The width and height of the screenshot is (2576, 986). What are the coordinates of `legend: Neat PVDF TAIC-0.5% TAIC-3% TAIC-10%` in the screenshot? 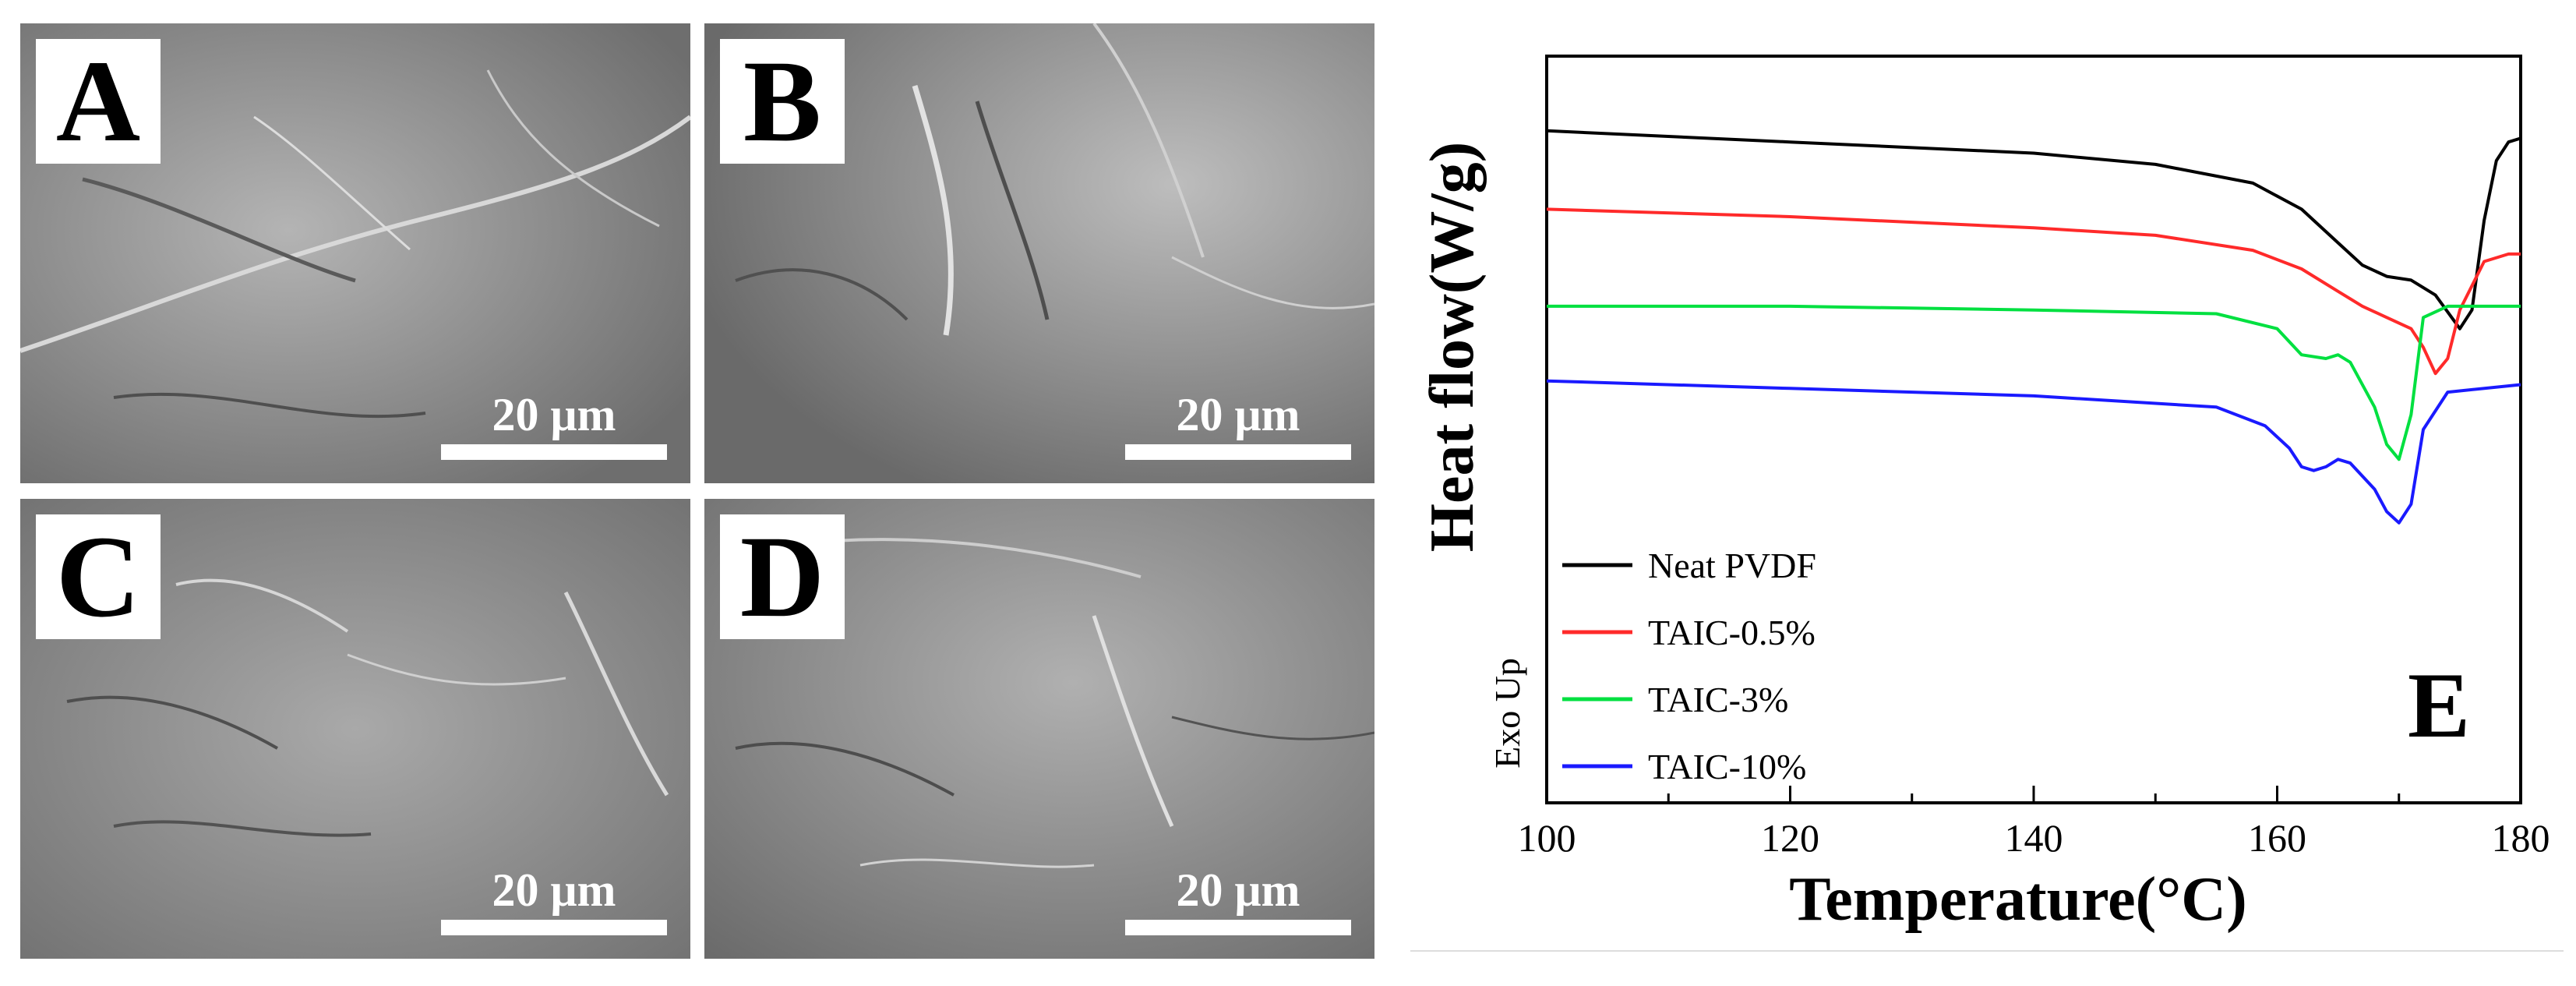 It's located at (1689, 666).